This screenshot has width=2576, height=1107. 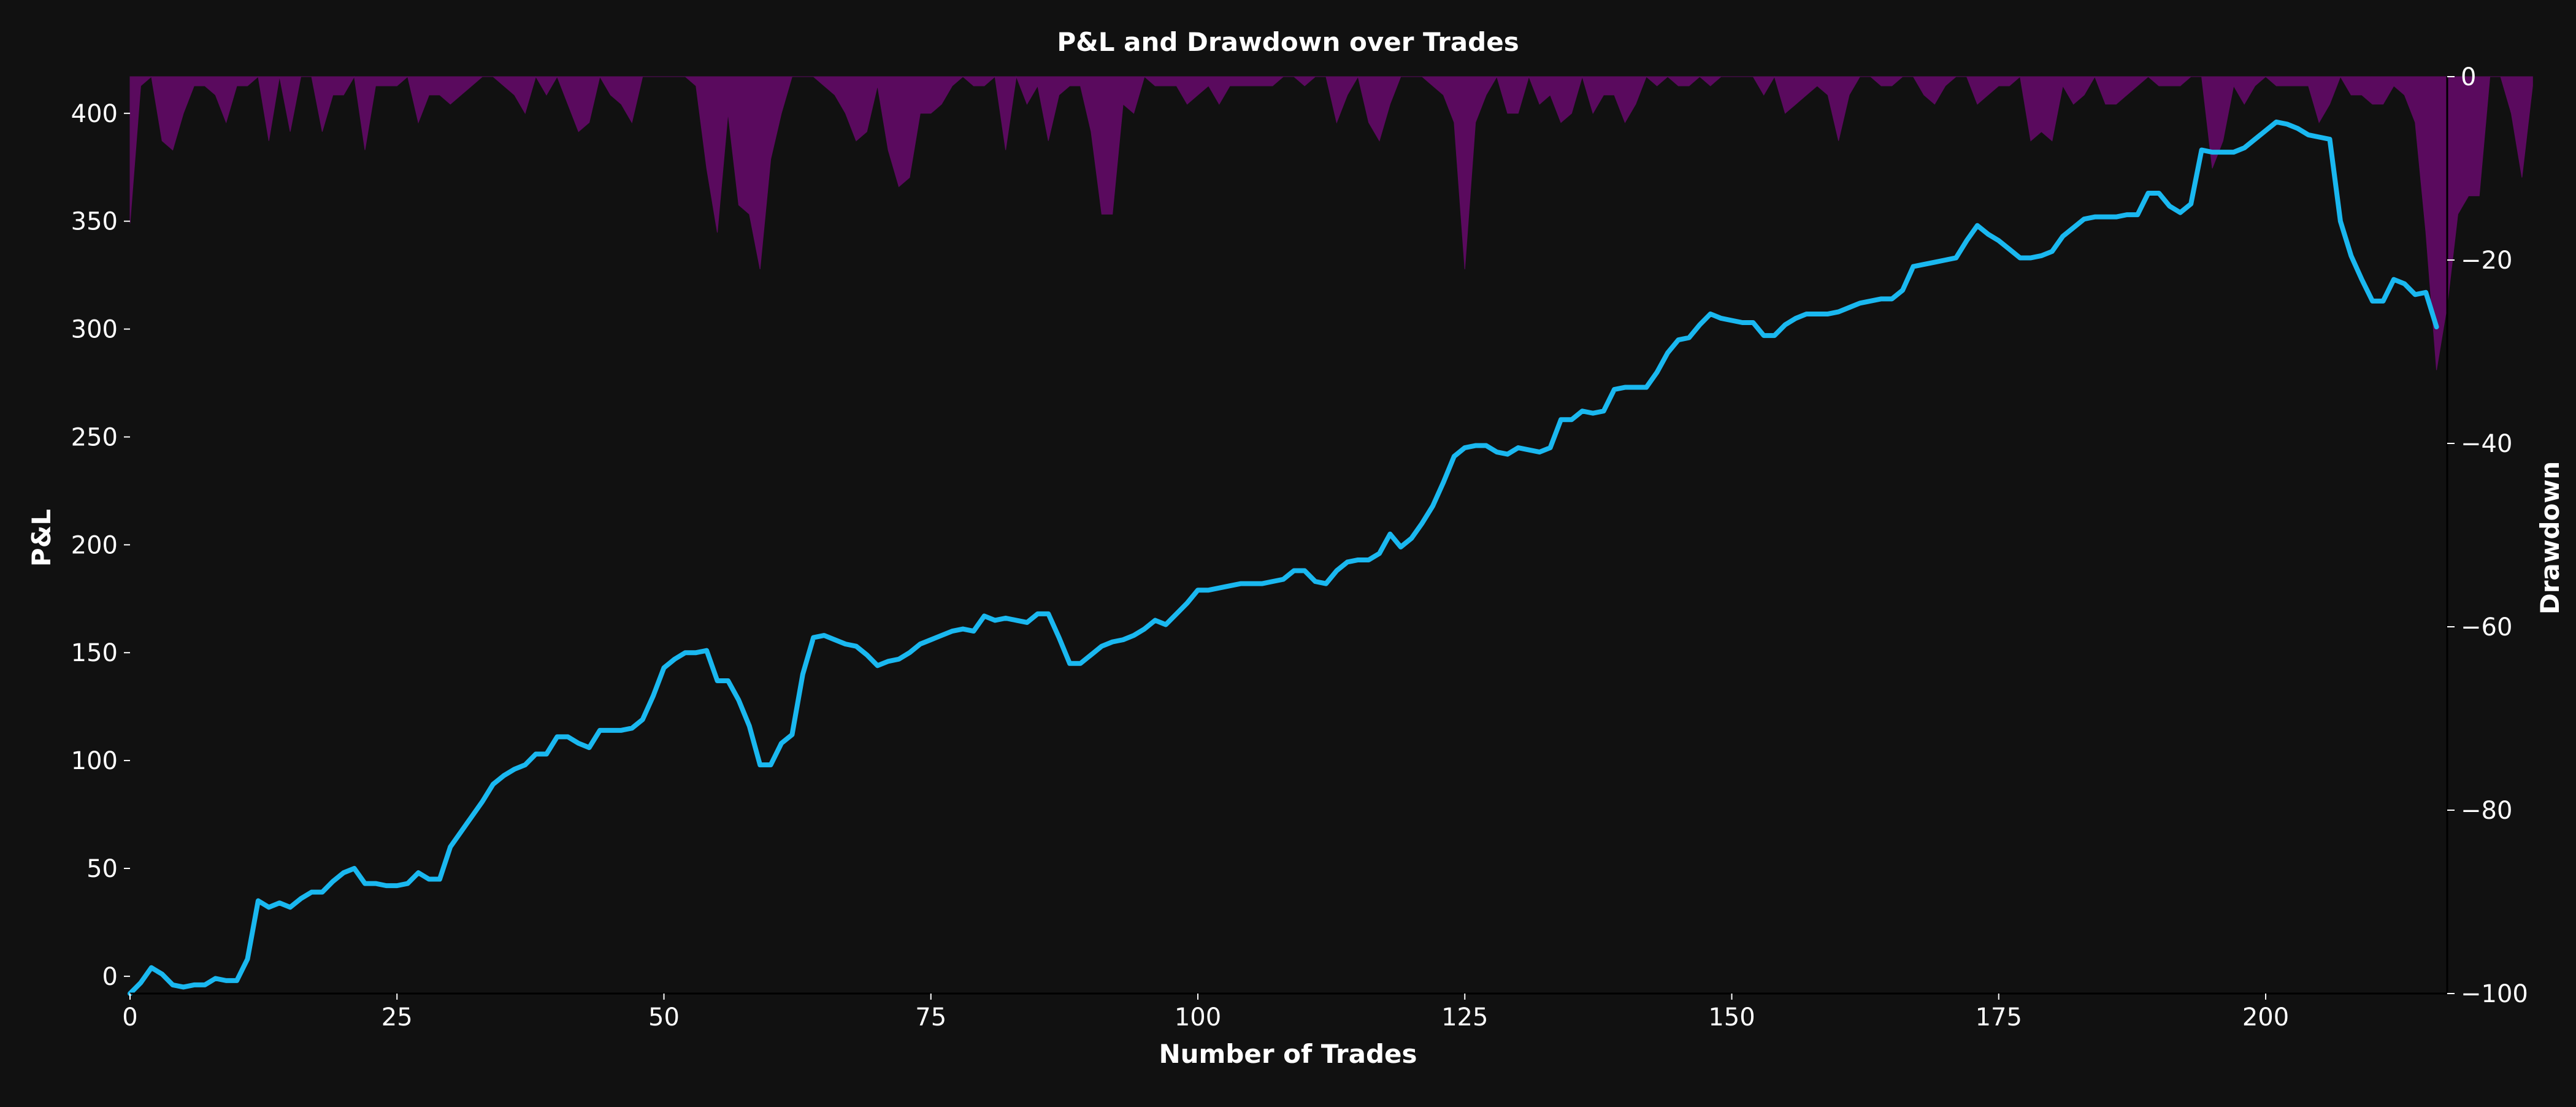 I want to click on y2-tick-label: 0, so click(x=2468, y=77).